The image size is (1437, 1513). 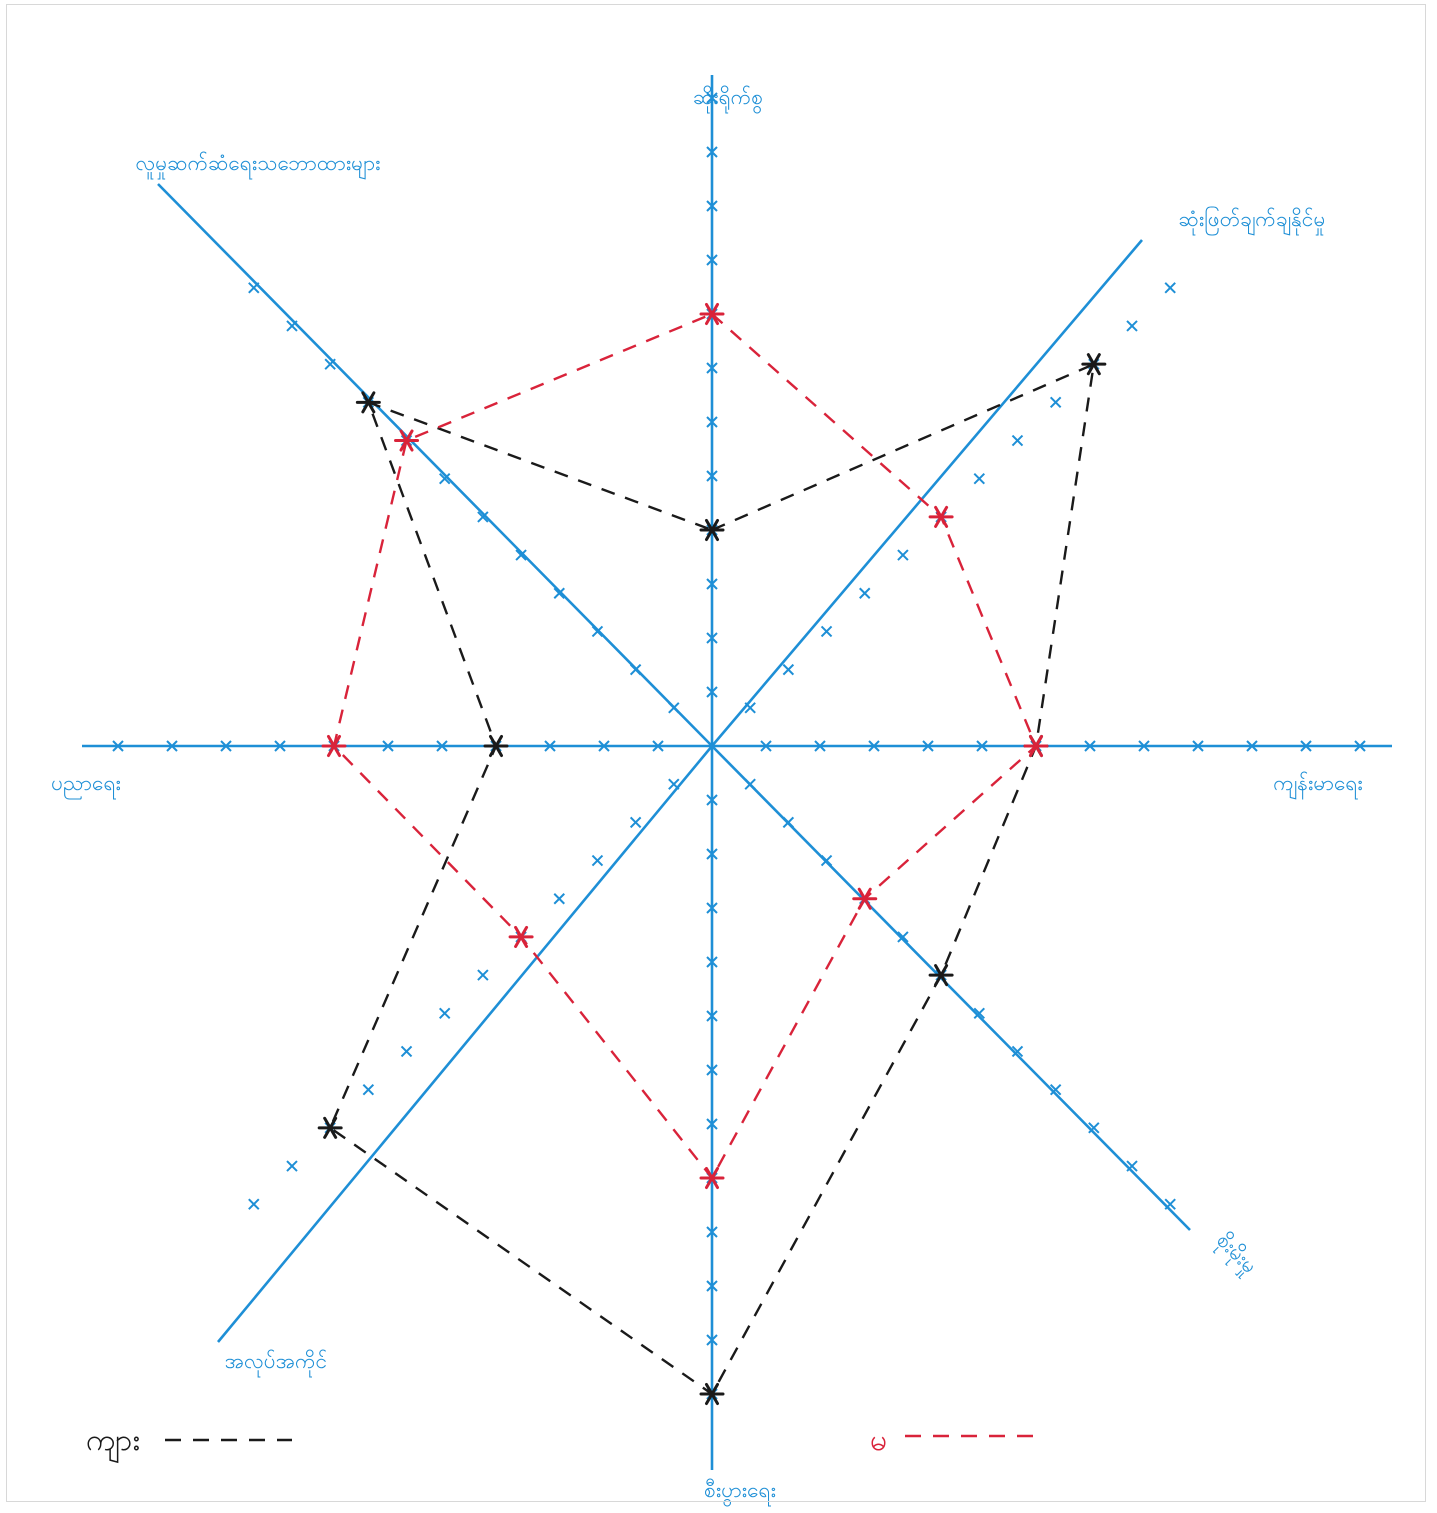 What do you see at coordinates (1036, 746) in the screenshot?
I see `data-point-1-e` at bounding box center [1036, 746].